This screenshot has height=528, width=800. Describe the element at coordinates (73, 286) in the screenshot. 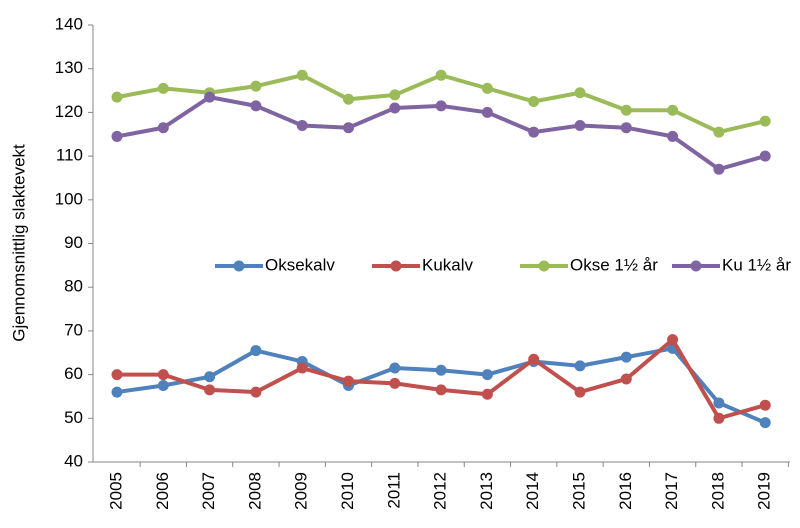

I see `y-tick-label: 80` at that location.